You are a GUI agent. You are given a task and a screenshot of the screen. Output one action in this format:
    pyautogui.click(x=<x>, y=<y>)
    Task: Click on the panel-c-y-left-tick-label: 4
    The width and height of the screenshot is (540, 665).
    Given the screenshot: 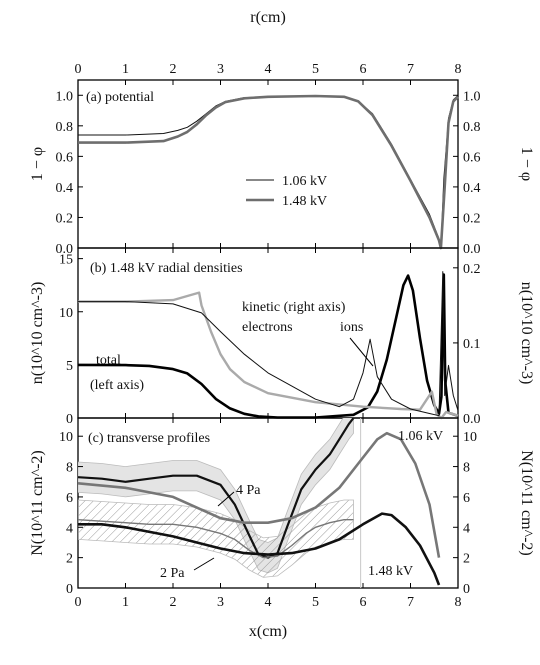 What is the action you would take?
    pyautogui.click(x=69, y=528)
    